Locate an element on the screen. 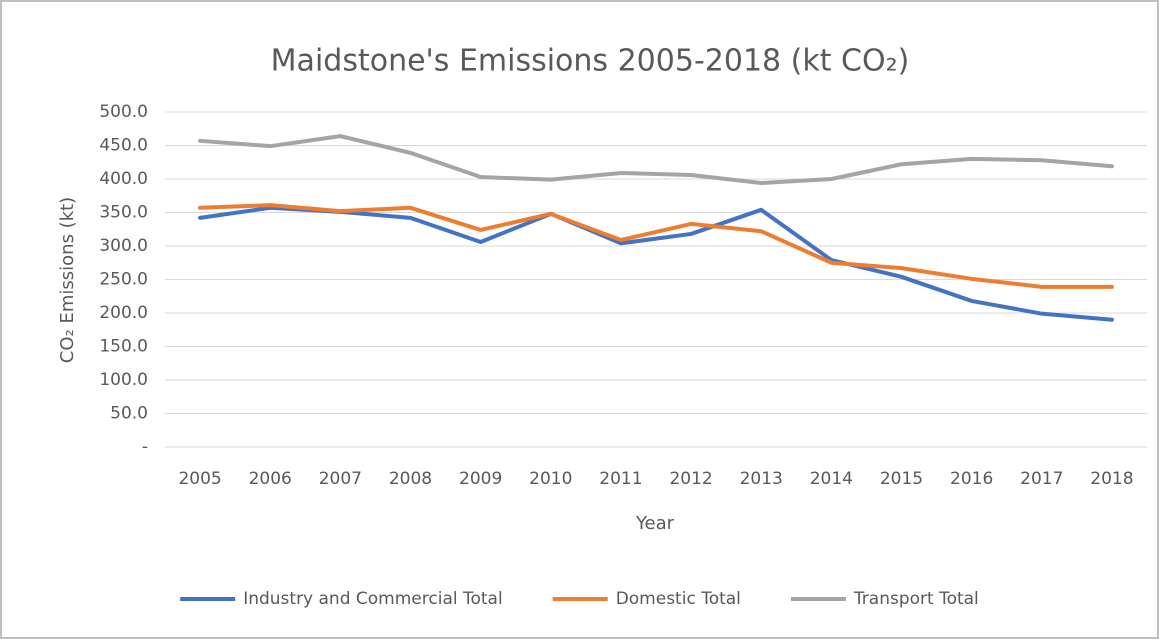 This screenshot has height=639, width=1159. y-tick-label: 350.0 is located at coordinates (123, 213).